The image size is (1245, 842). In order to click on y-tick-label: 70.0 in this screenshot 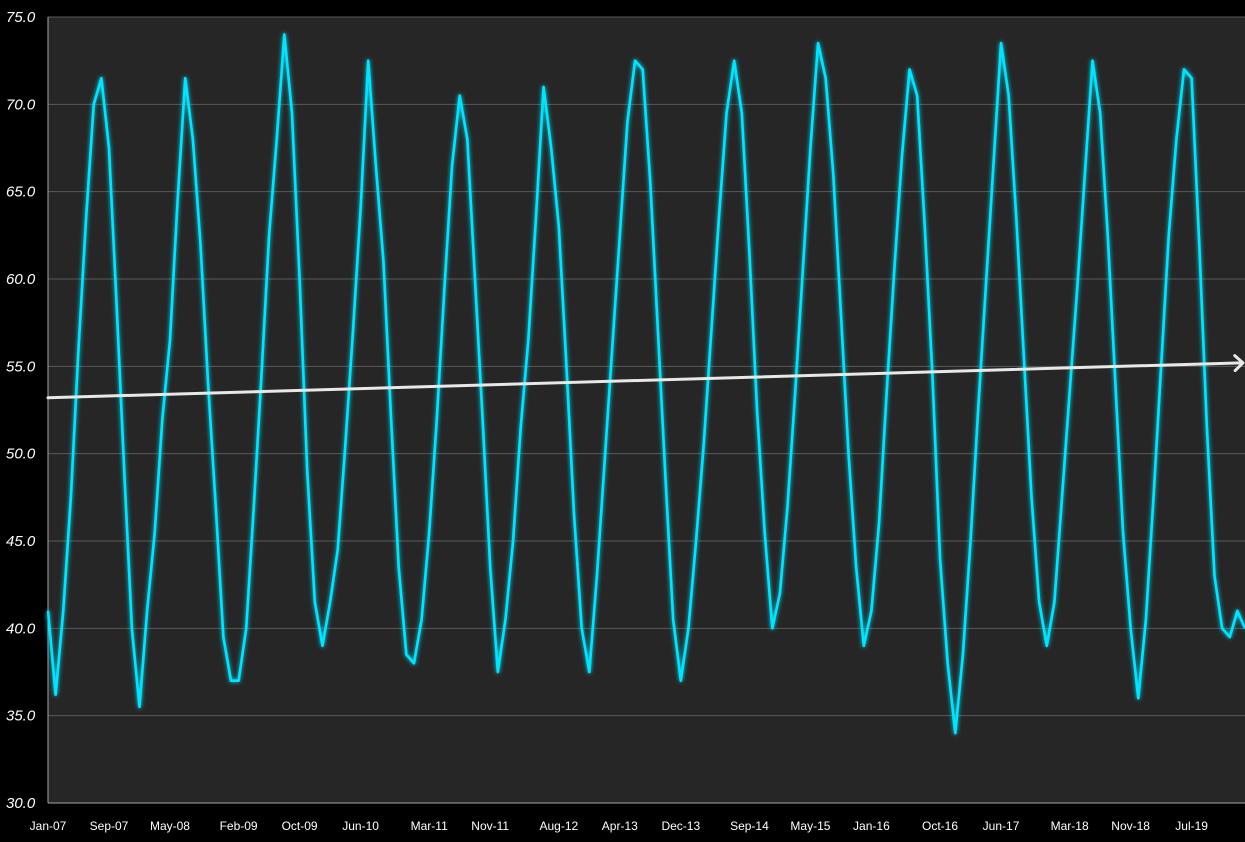, I will do `click(21, 104)`.